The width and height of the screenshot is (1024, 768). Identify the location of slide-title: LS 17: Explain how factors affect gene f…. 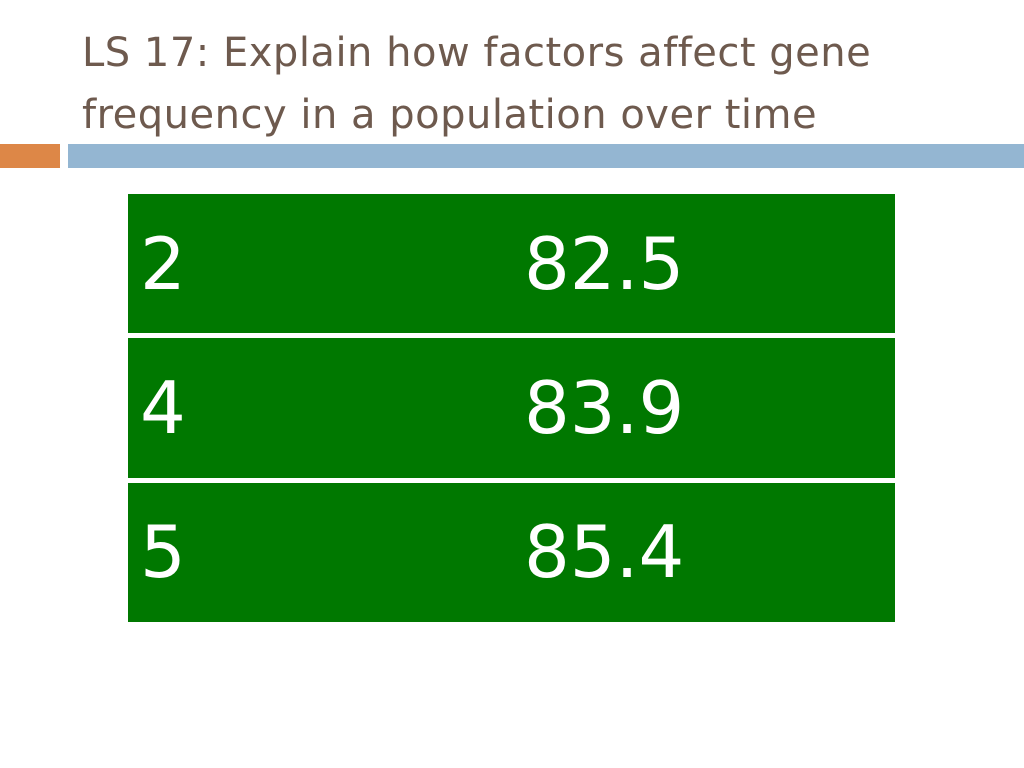
(477, 84).